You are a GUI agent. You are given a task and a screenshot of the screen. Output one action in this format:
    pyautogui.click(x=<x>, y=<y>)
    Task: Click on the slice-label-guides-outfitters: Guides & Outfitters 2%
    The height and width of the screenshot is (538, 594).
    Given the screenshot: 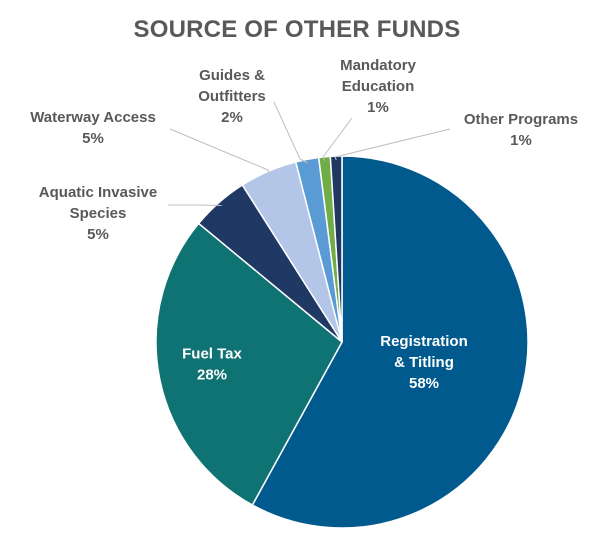 What is the action you would take?
    pyautogui.click(x=232, y=96)
    